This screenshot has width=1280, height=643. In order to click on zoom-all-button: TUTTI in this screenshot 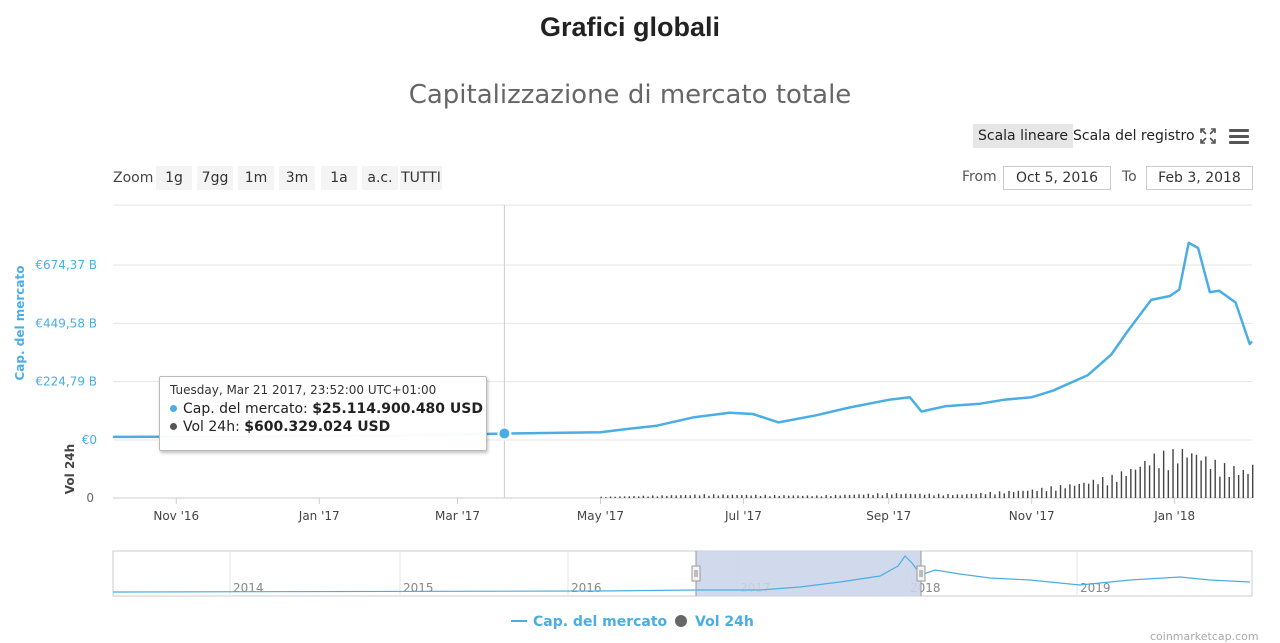, I will do `click(421, 178)`.